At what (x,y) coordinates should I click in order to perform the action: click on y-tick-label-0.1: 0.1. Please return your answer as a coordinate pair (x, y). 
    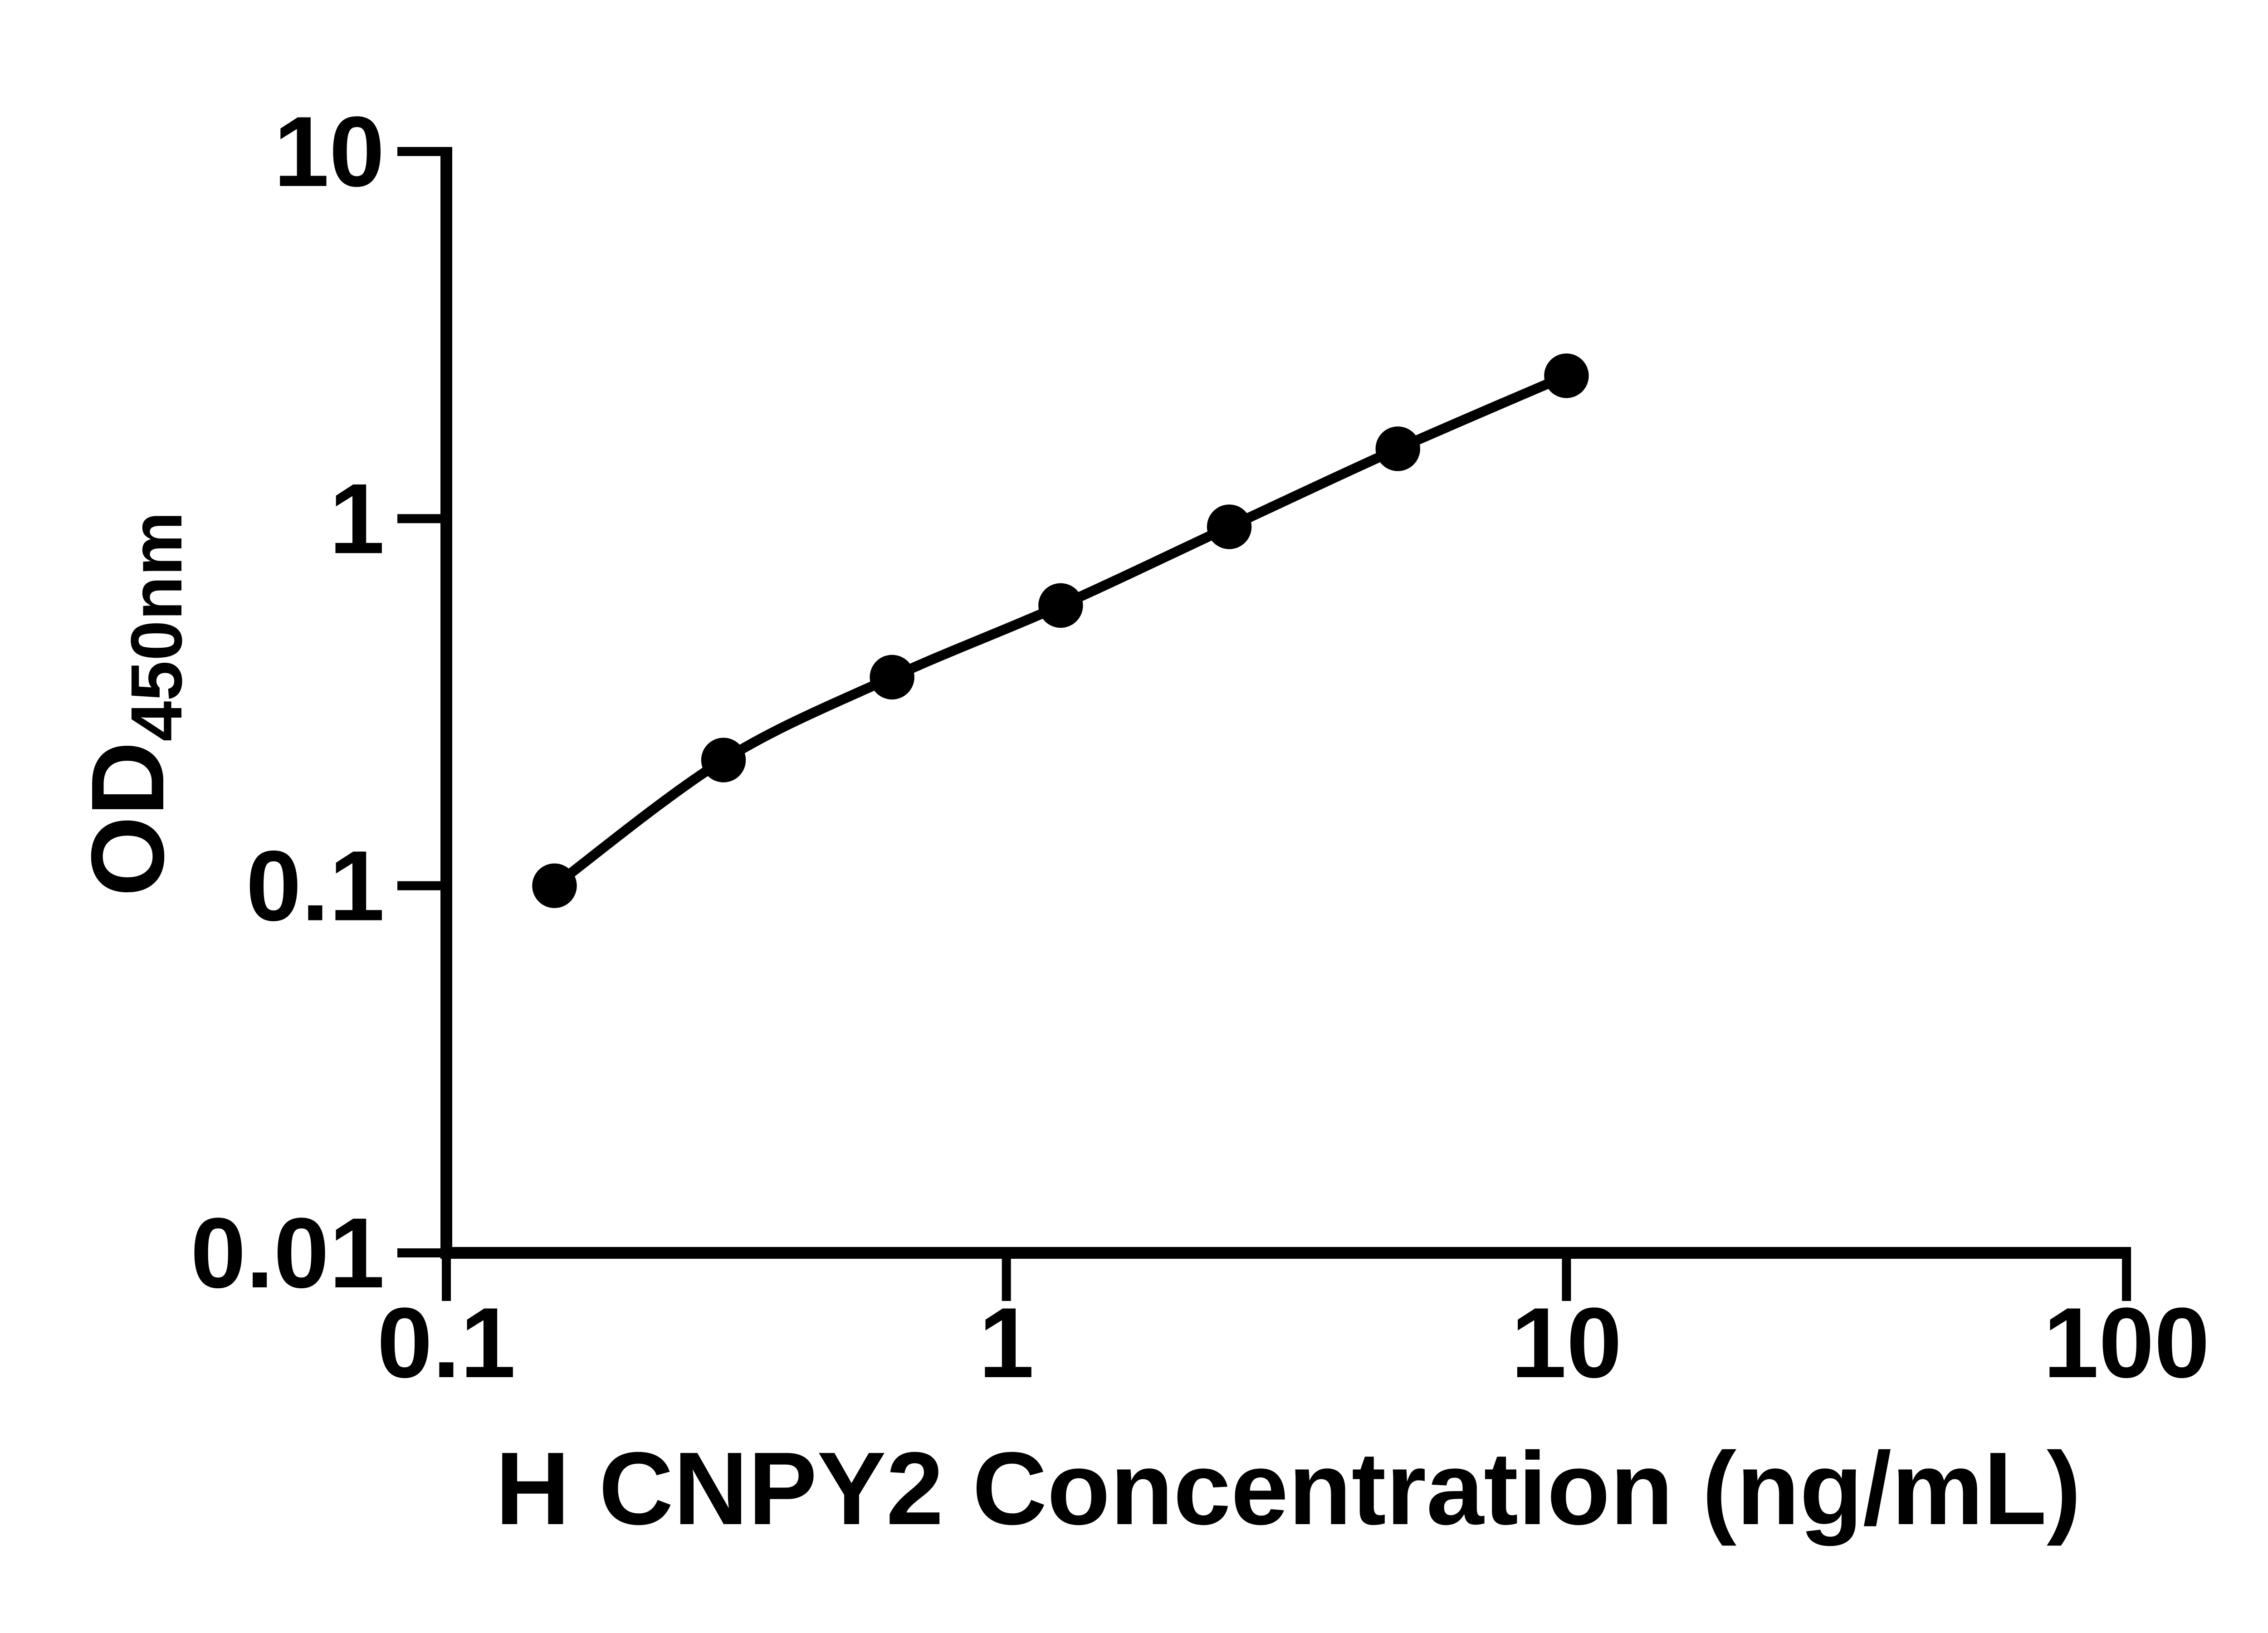
    Looking at the image, I should click on (316, 886).